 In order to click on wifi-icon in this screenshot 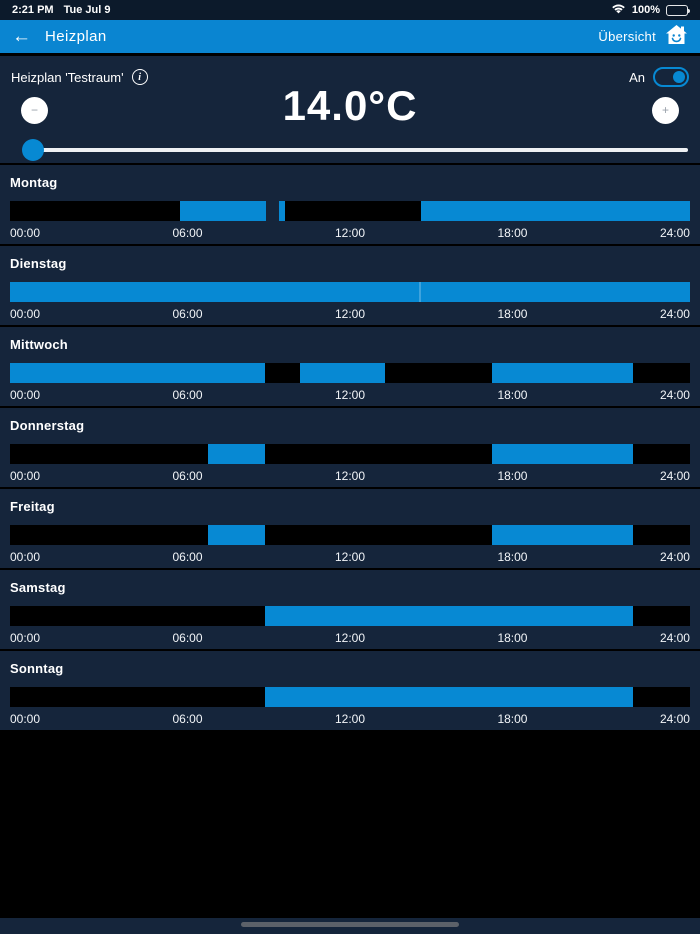, I will do `click(618, 10)`.